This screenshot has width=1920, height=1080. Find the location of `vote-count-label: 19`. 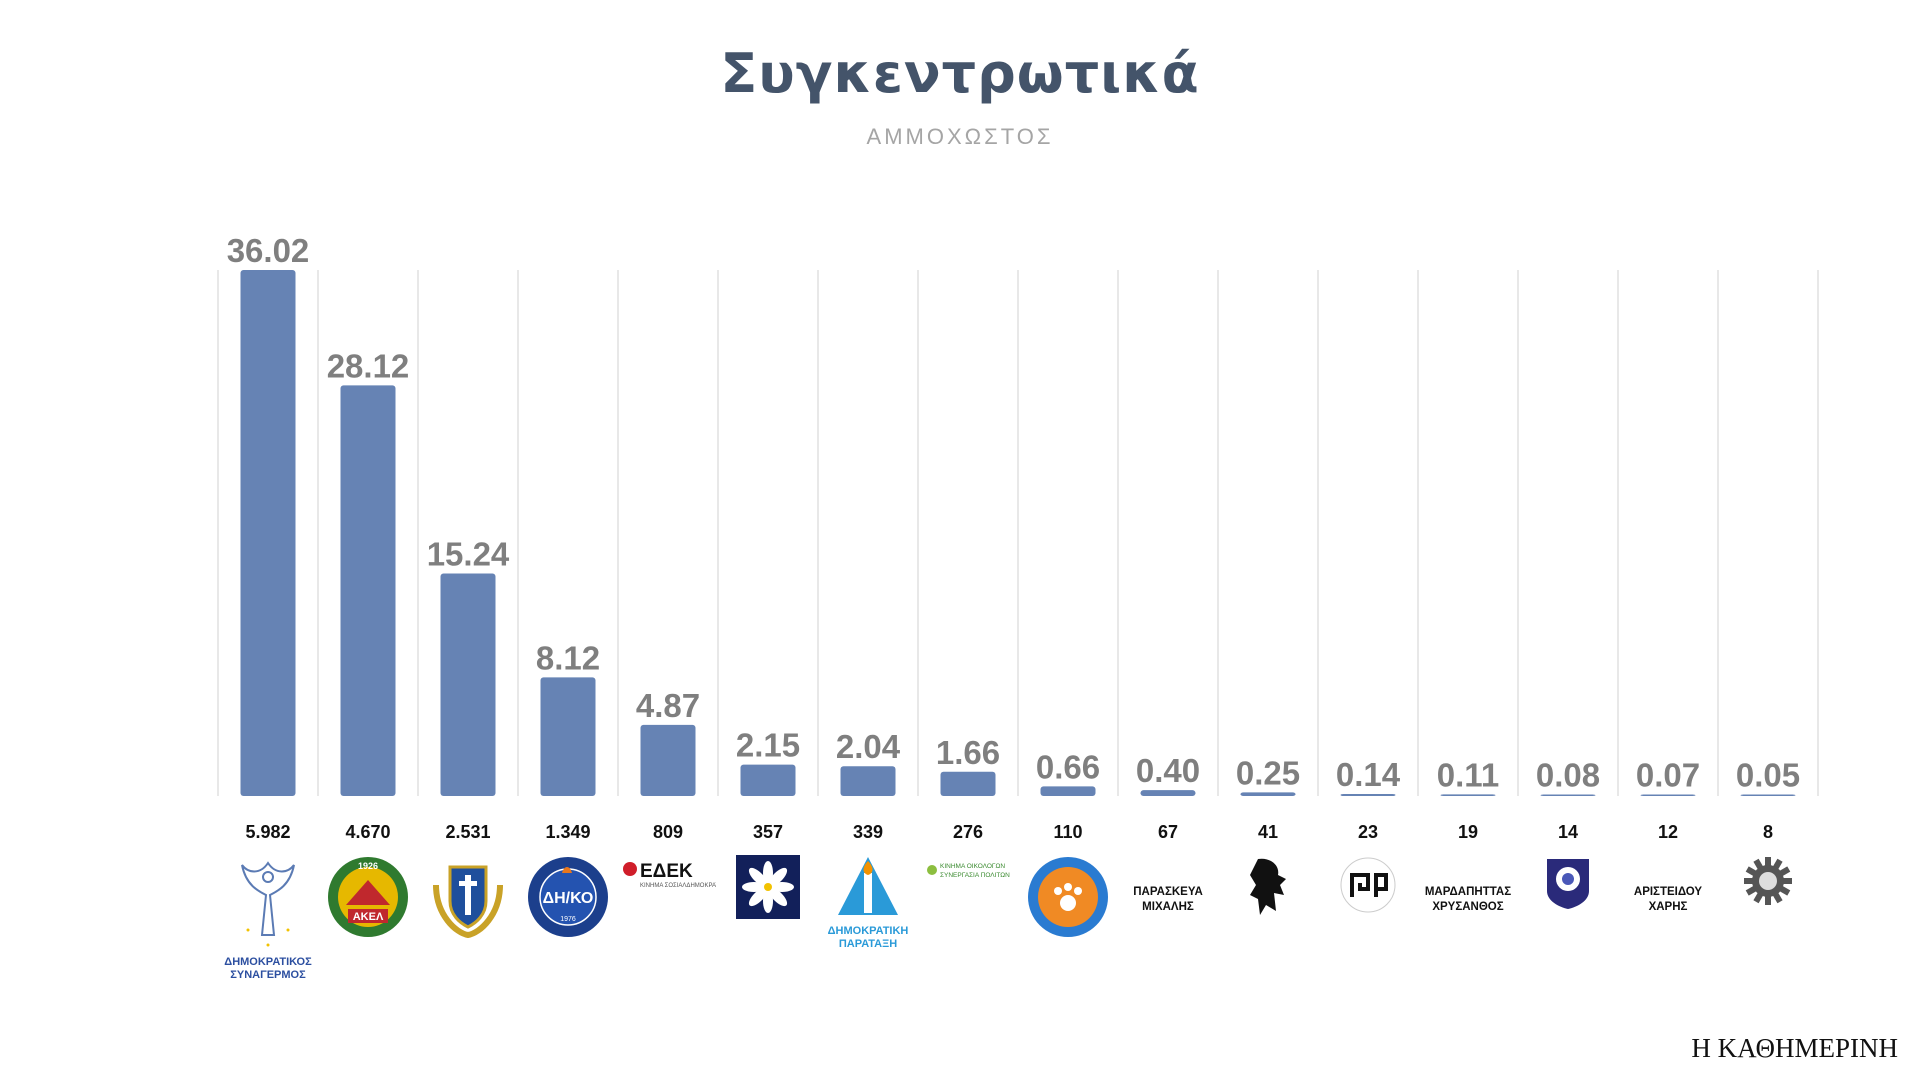

vote-count-label: 19 is located at coordinates (1468, 832).